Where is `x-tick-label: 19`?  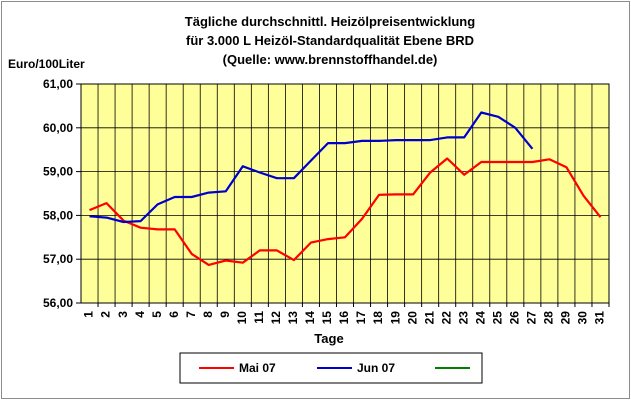 x-tick-label: 19 is located at coordinates (395, 318).